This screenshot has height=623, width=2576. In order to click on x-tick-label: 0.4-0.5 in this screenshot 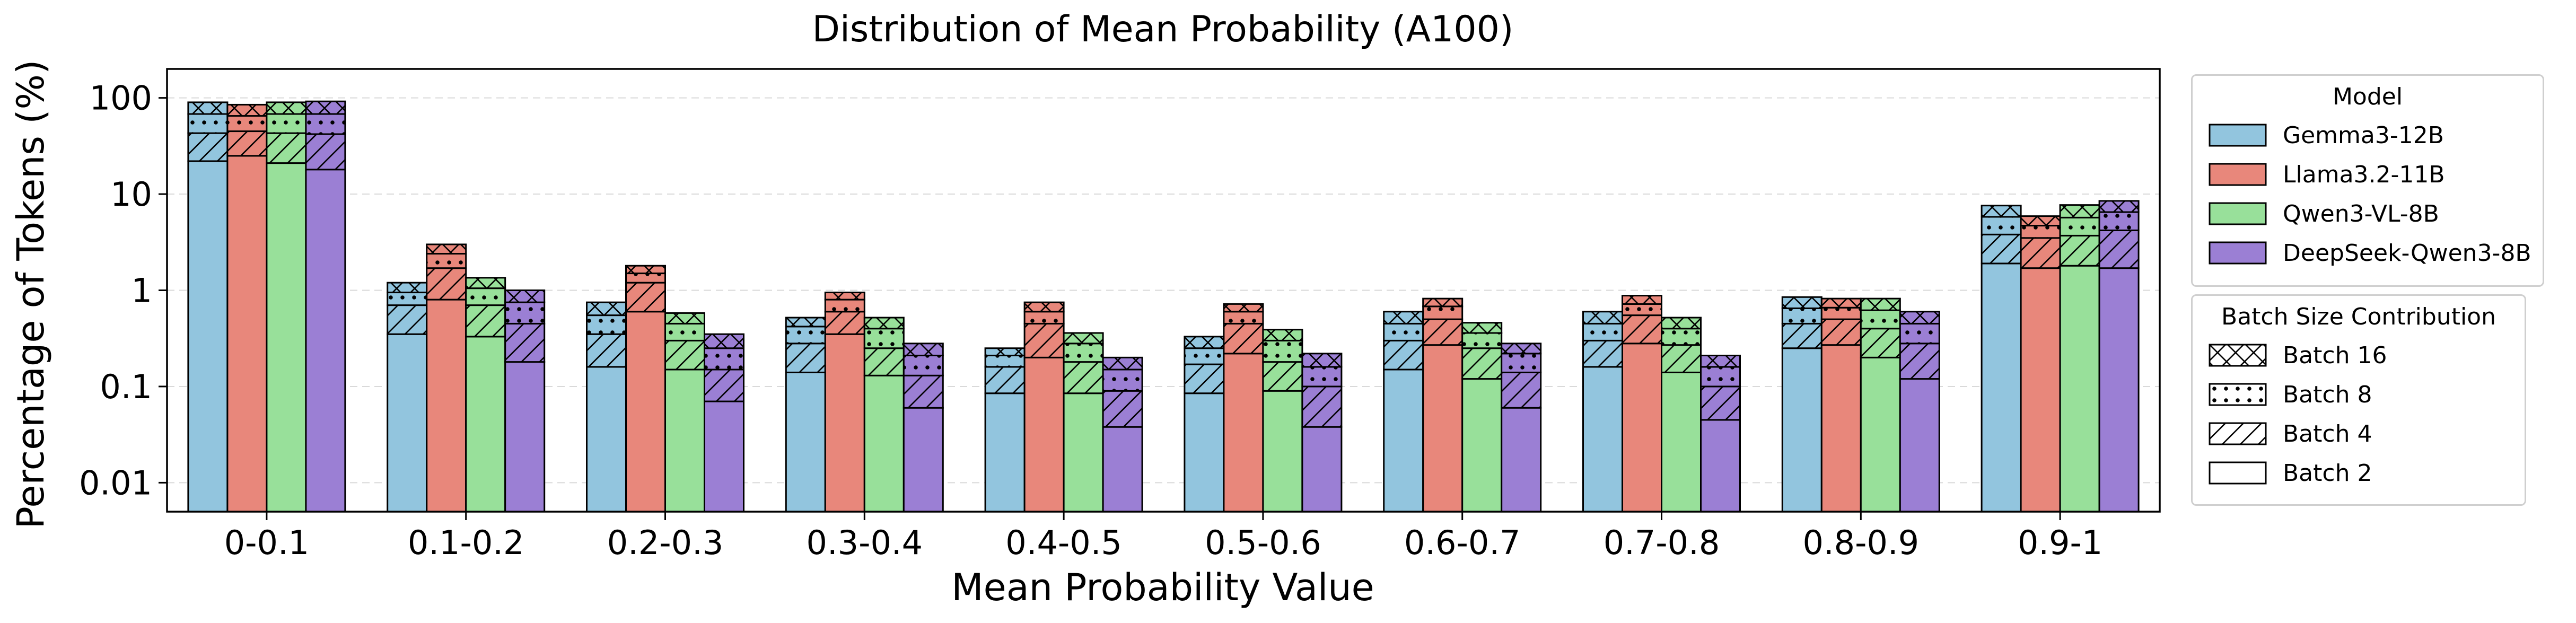, I will do `click(1063, 542)`.